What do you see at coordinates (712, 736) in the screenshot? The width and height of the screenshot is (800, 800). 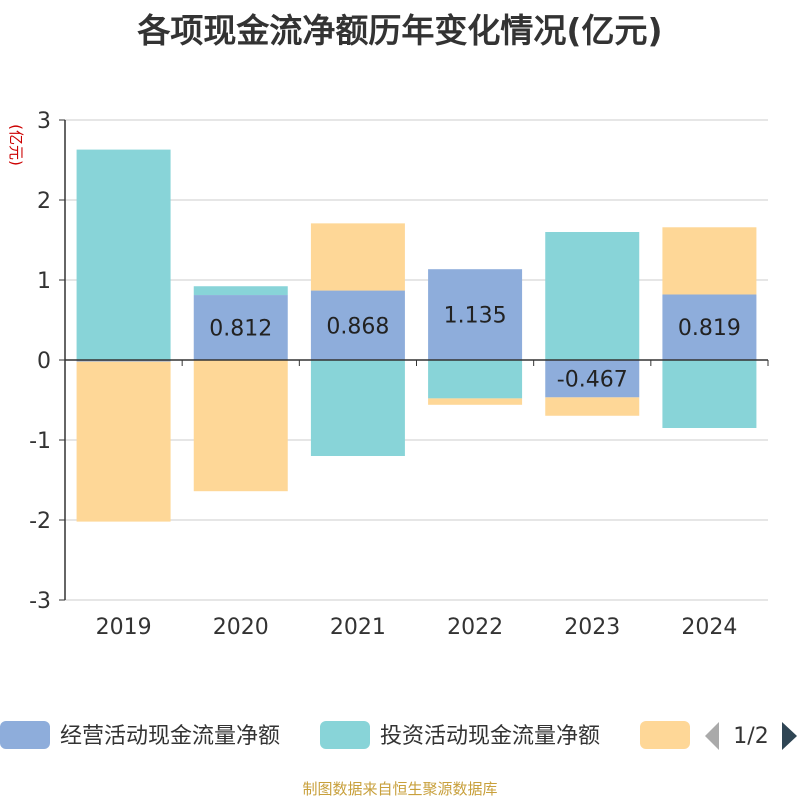 I see `prev-page-icon` at bounding box center [712, 736].